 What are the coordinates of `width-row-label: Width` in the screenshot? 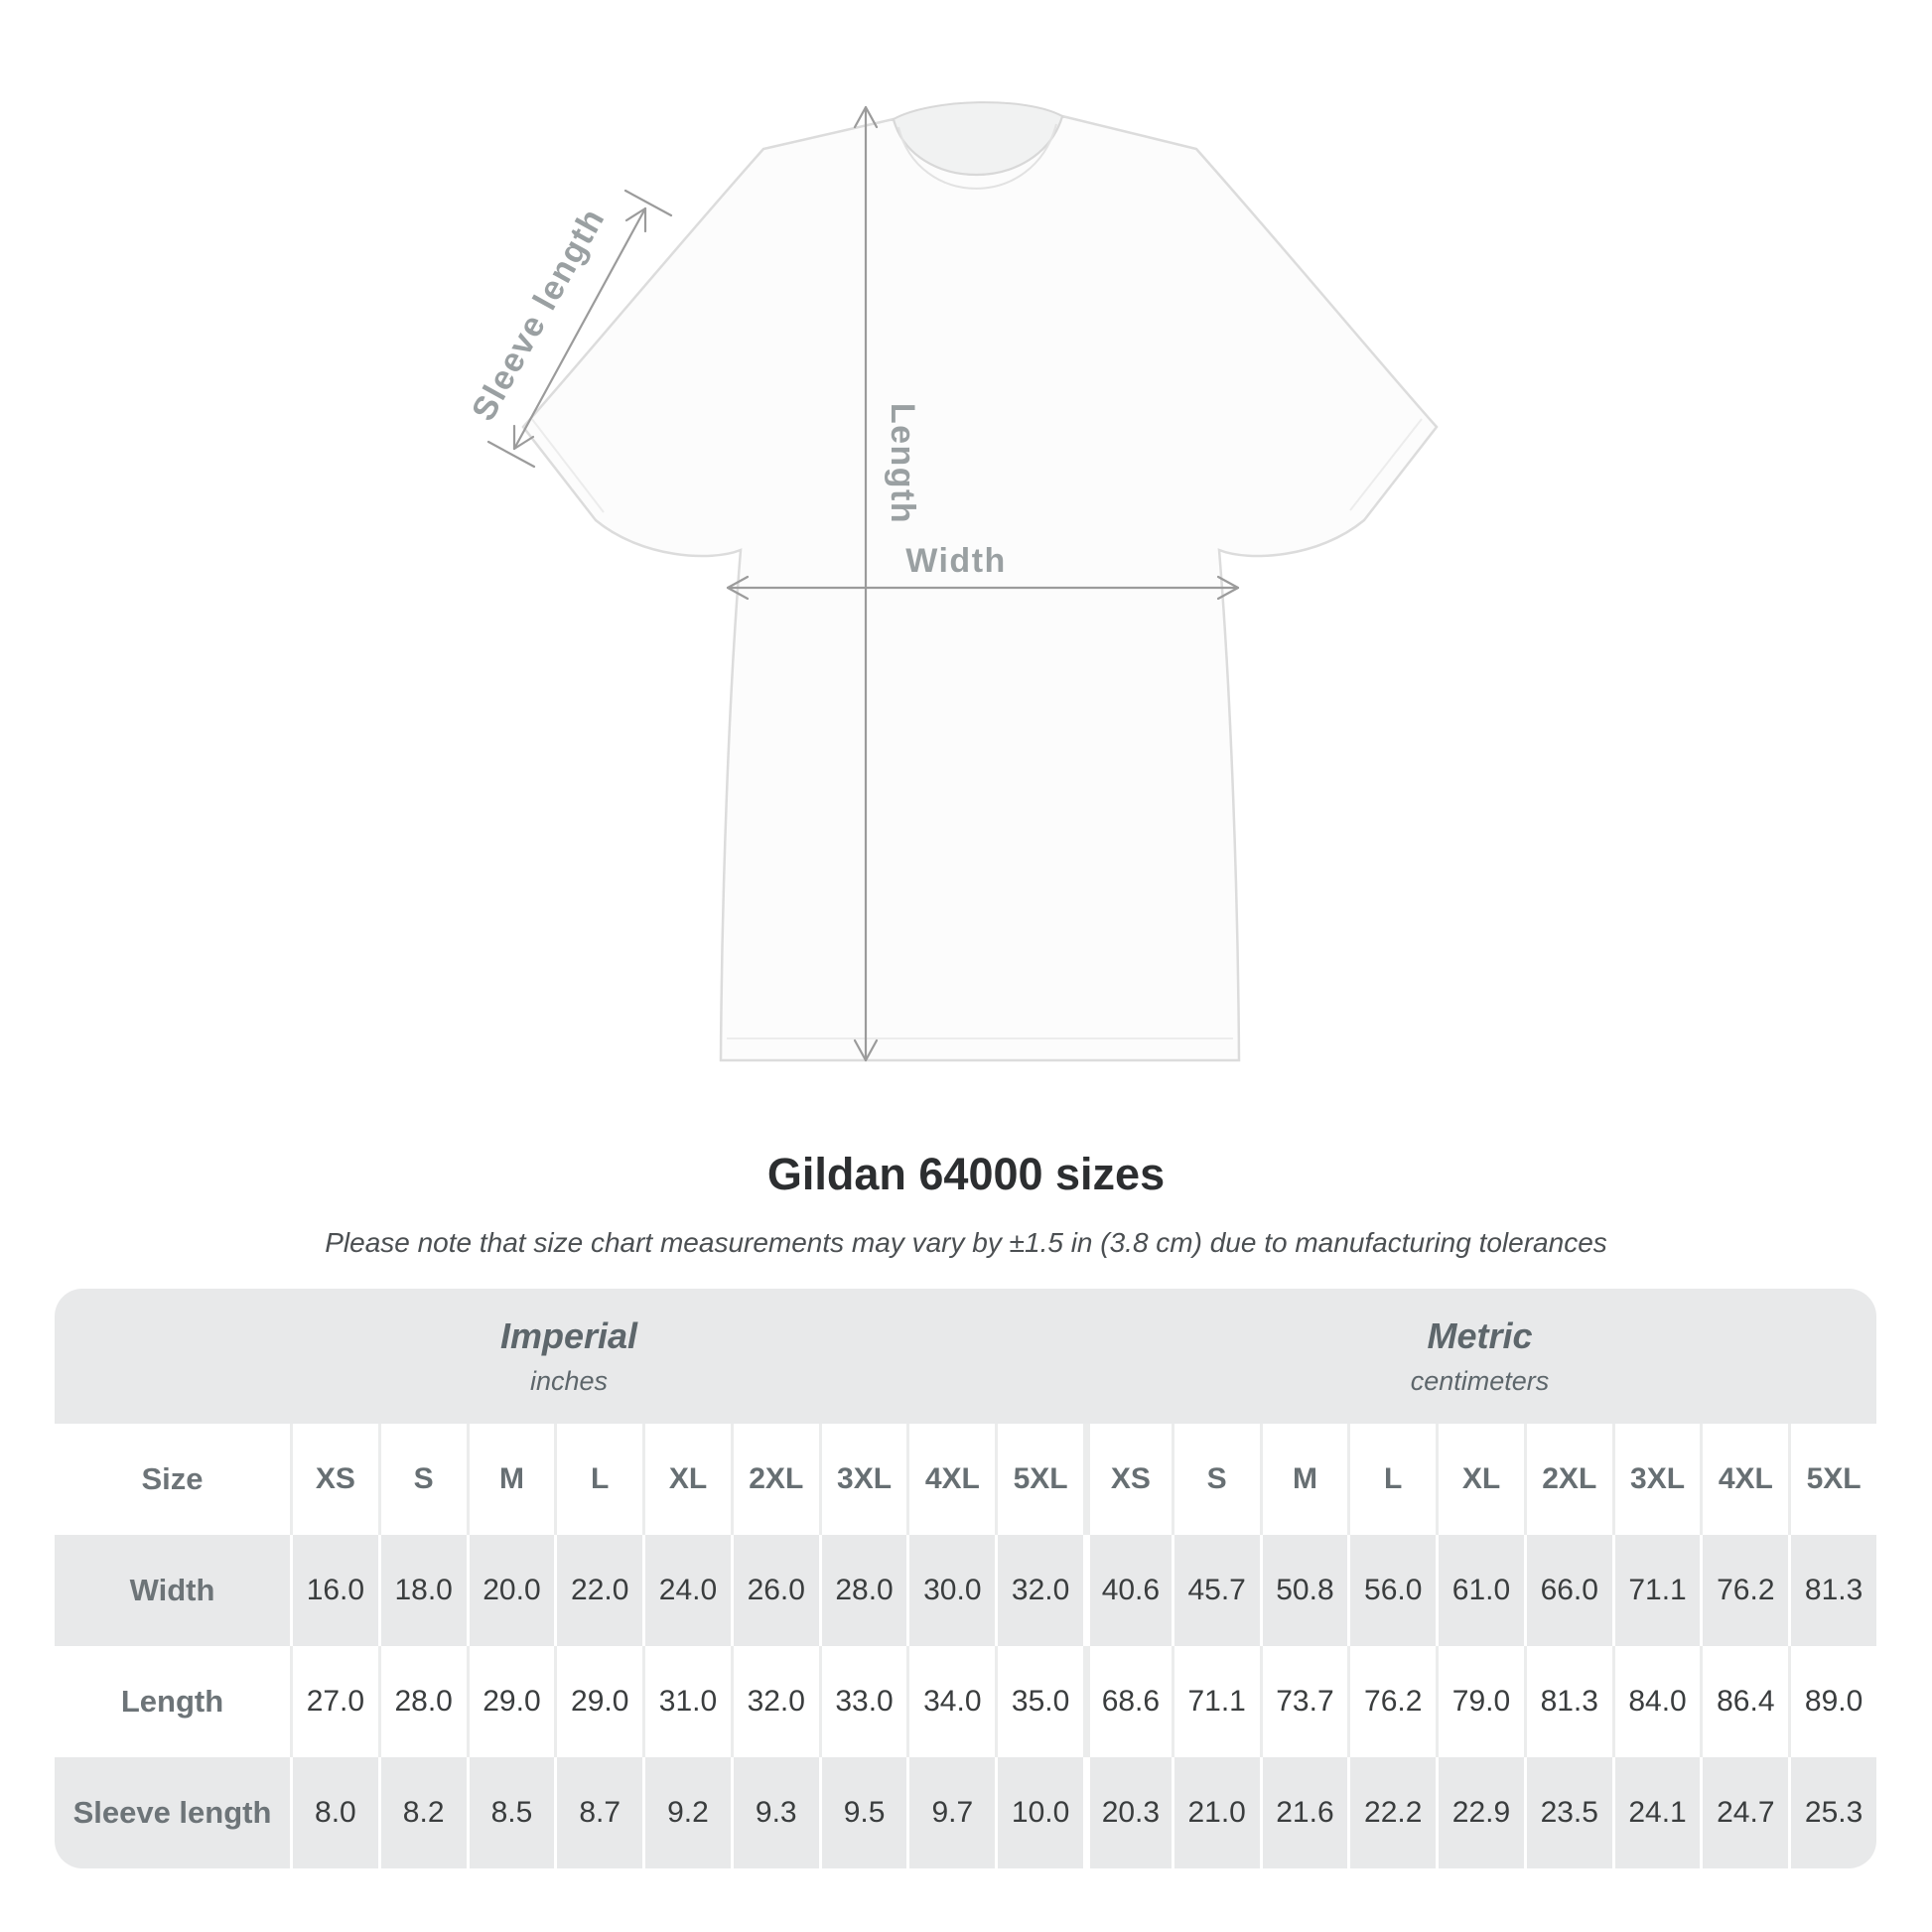 It's located at (172, 1590).